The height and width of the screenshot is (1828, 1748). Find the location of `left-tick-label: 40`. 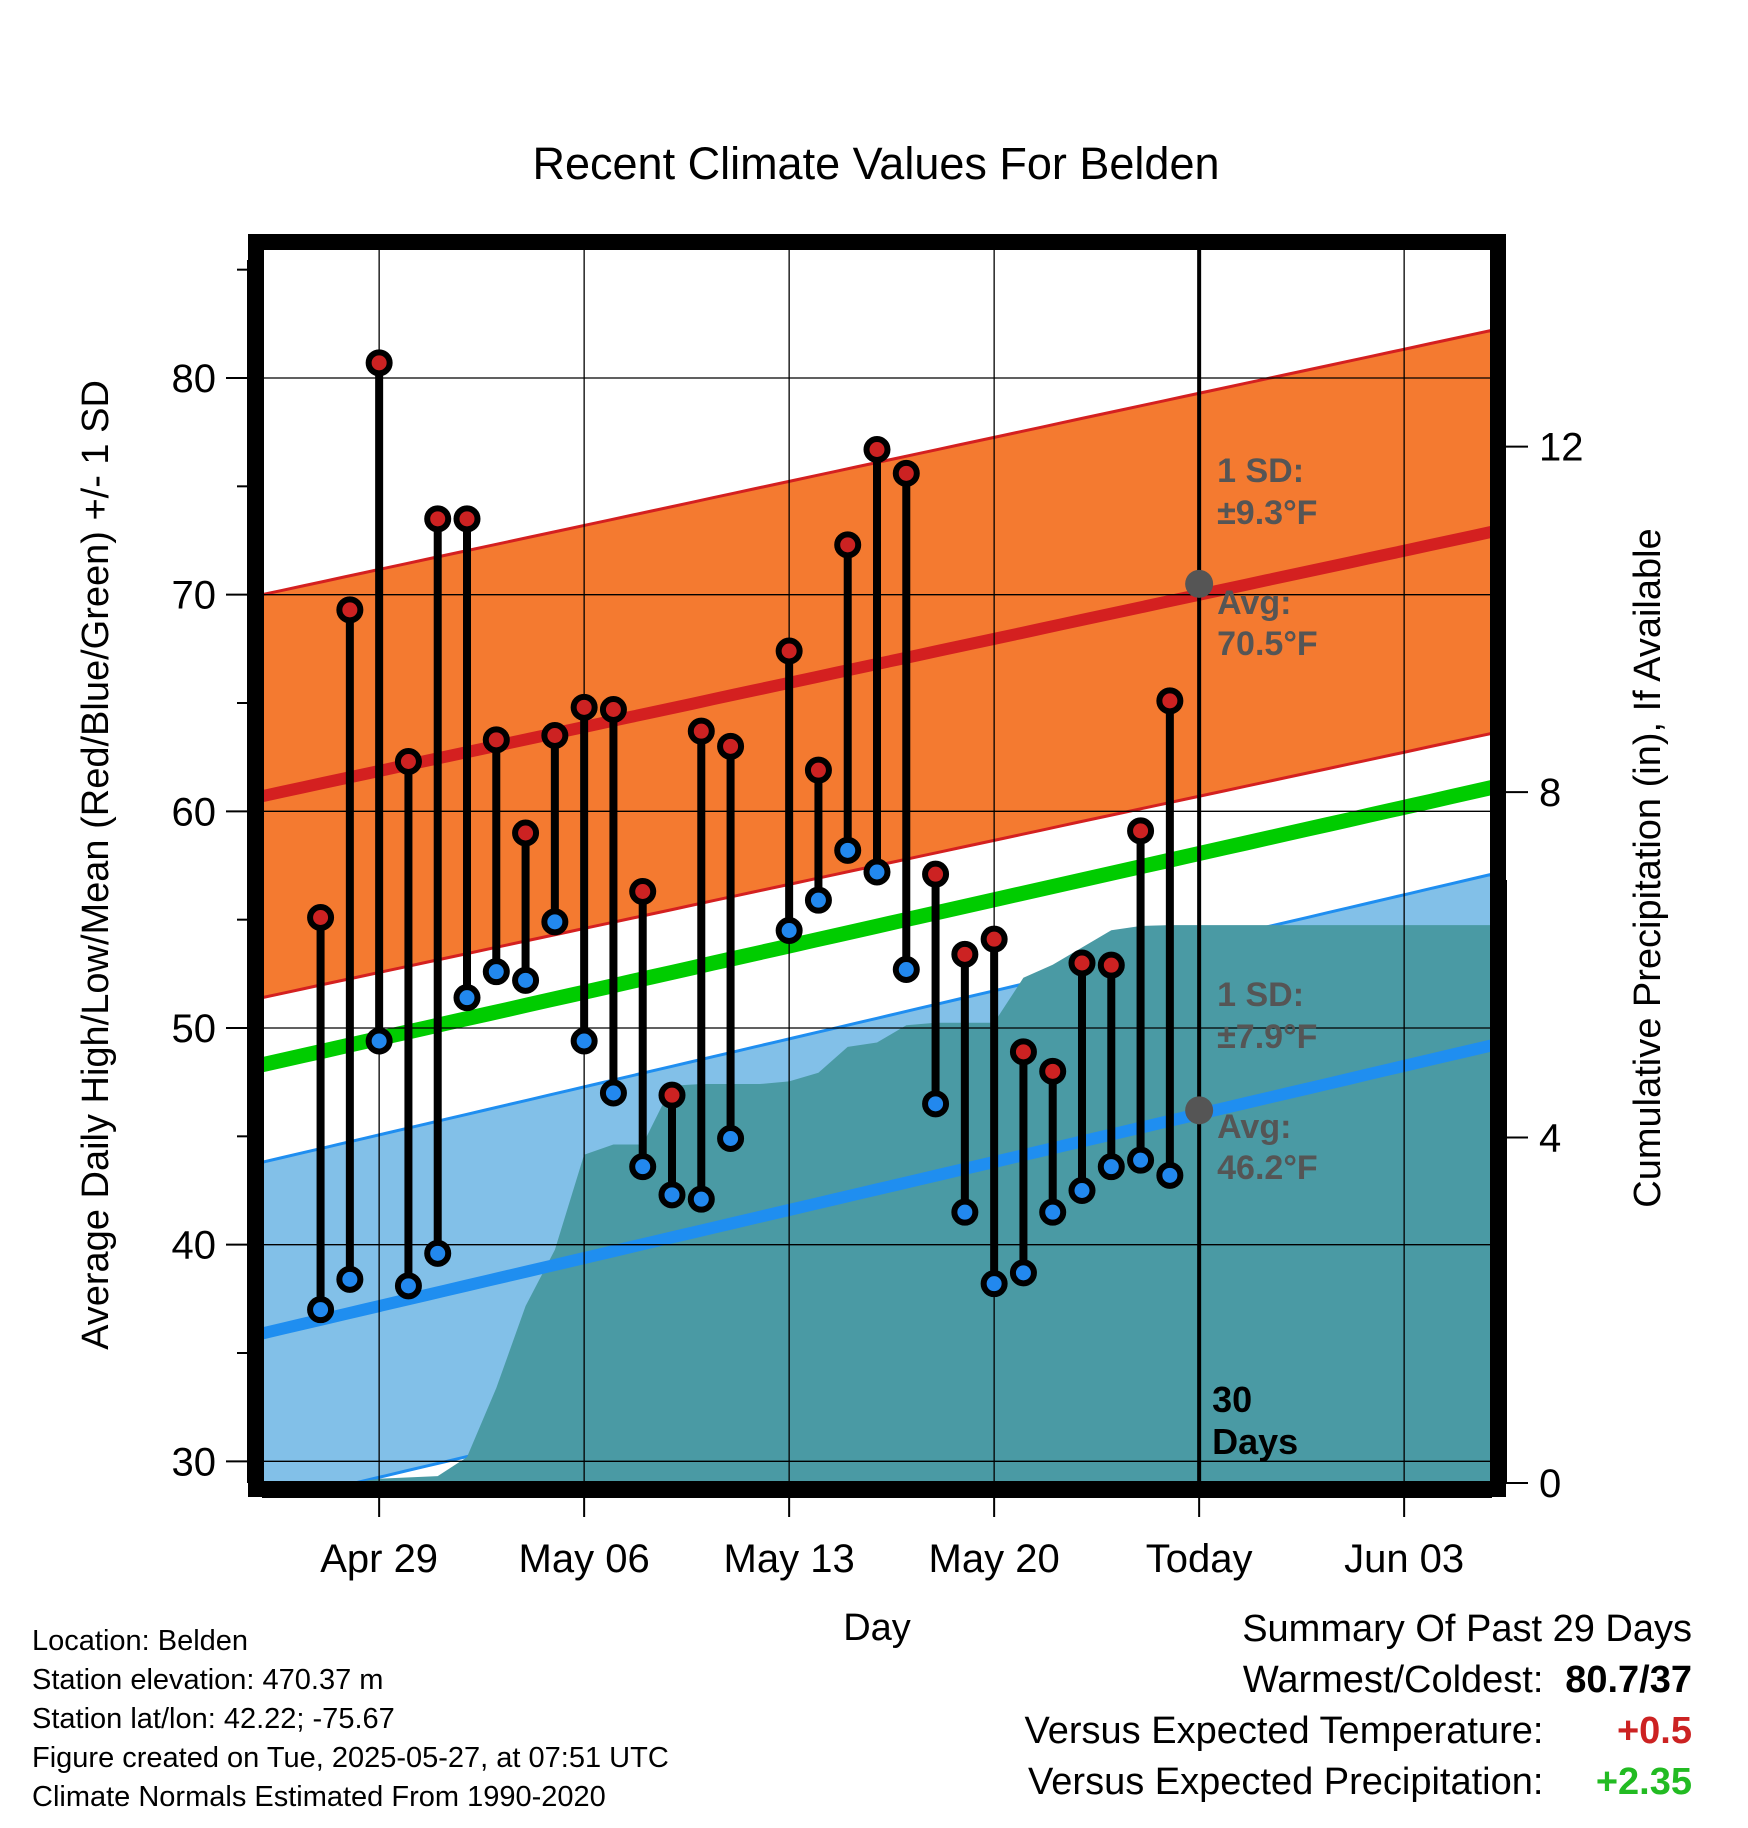

left-tick-label: 40 is located at coordinates (194, 1246).